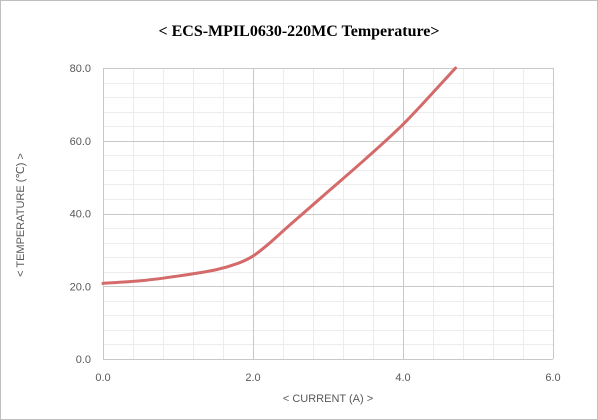  I want to click on chart-title: < ECS-MPIL0630-220MC Temperature>, so click(299, 31).